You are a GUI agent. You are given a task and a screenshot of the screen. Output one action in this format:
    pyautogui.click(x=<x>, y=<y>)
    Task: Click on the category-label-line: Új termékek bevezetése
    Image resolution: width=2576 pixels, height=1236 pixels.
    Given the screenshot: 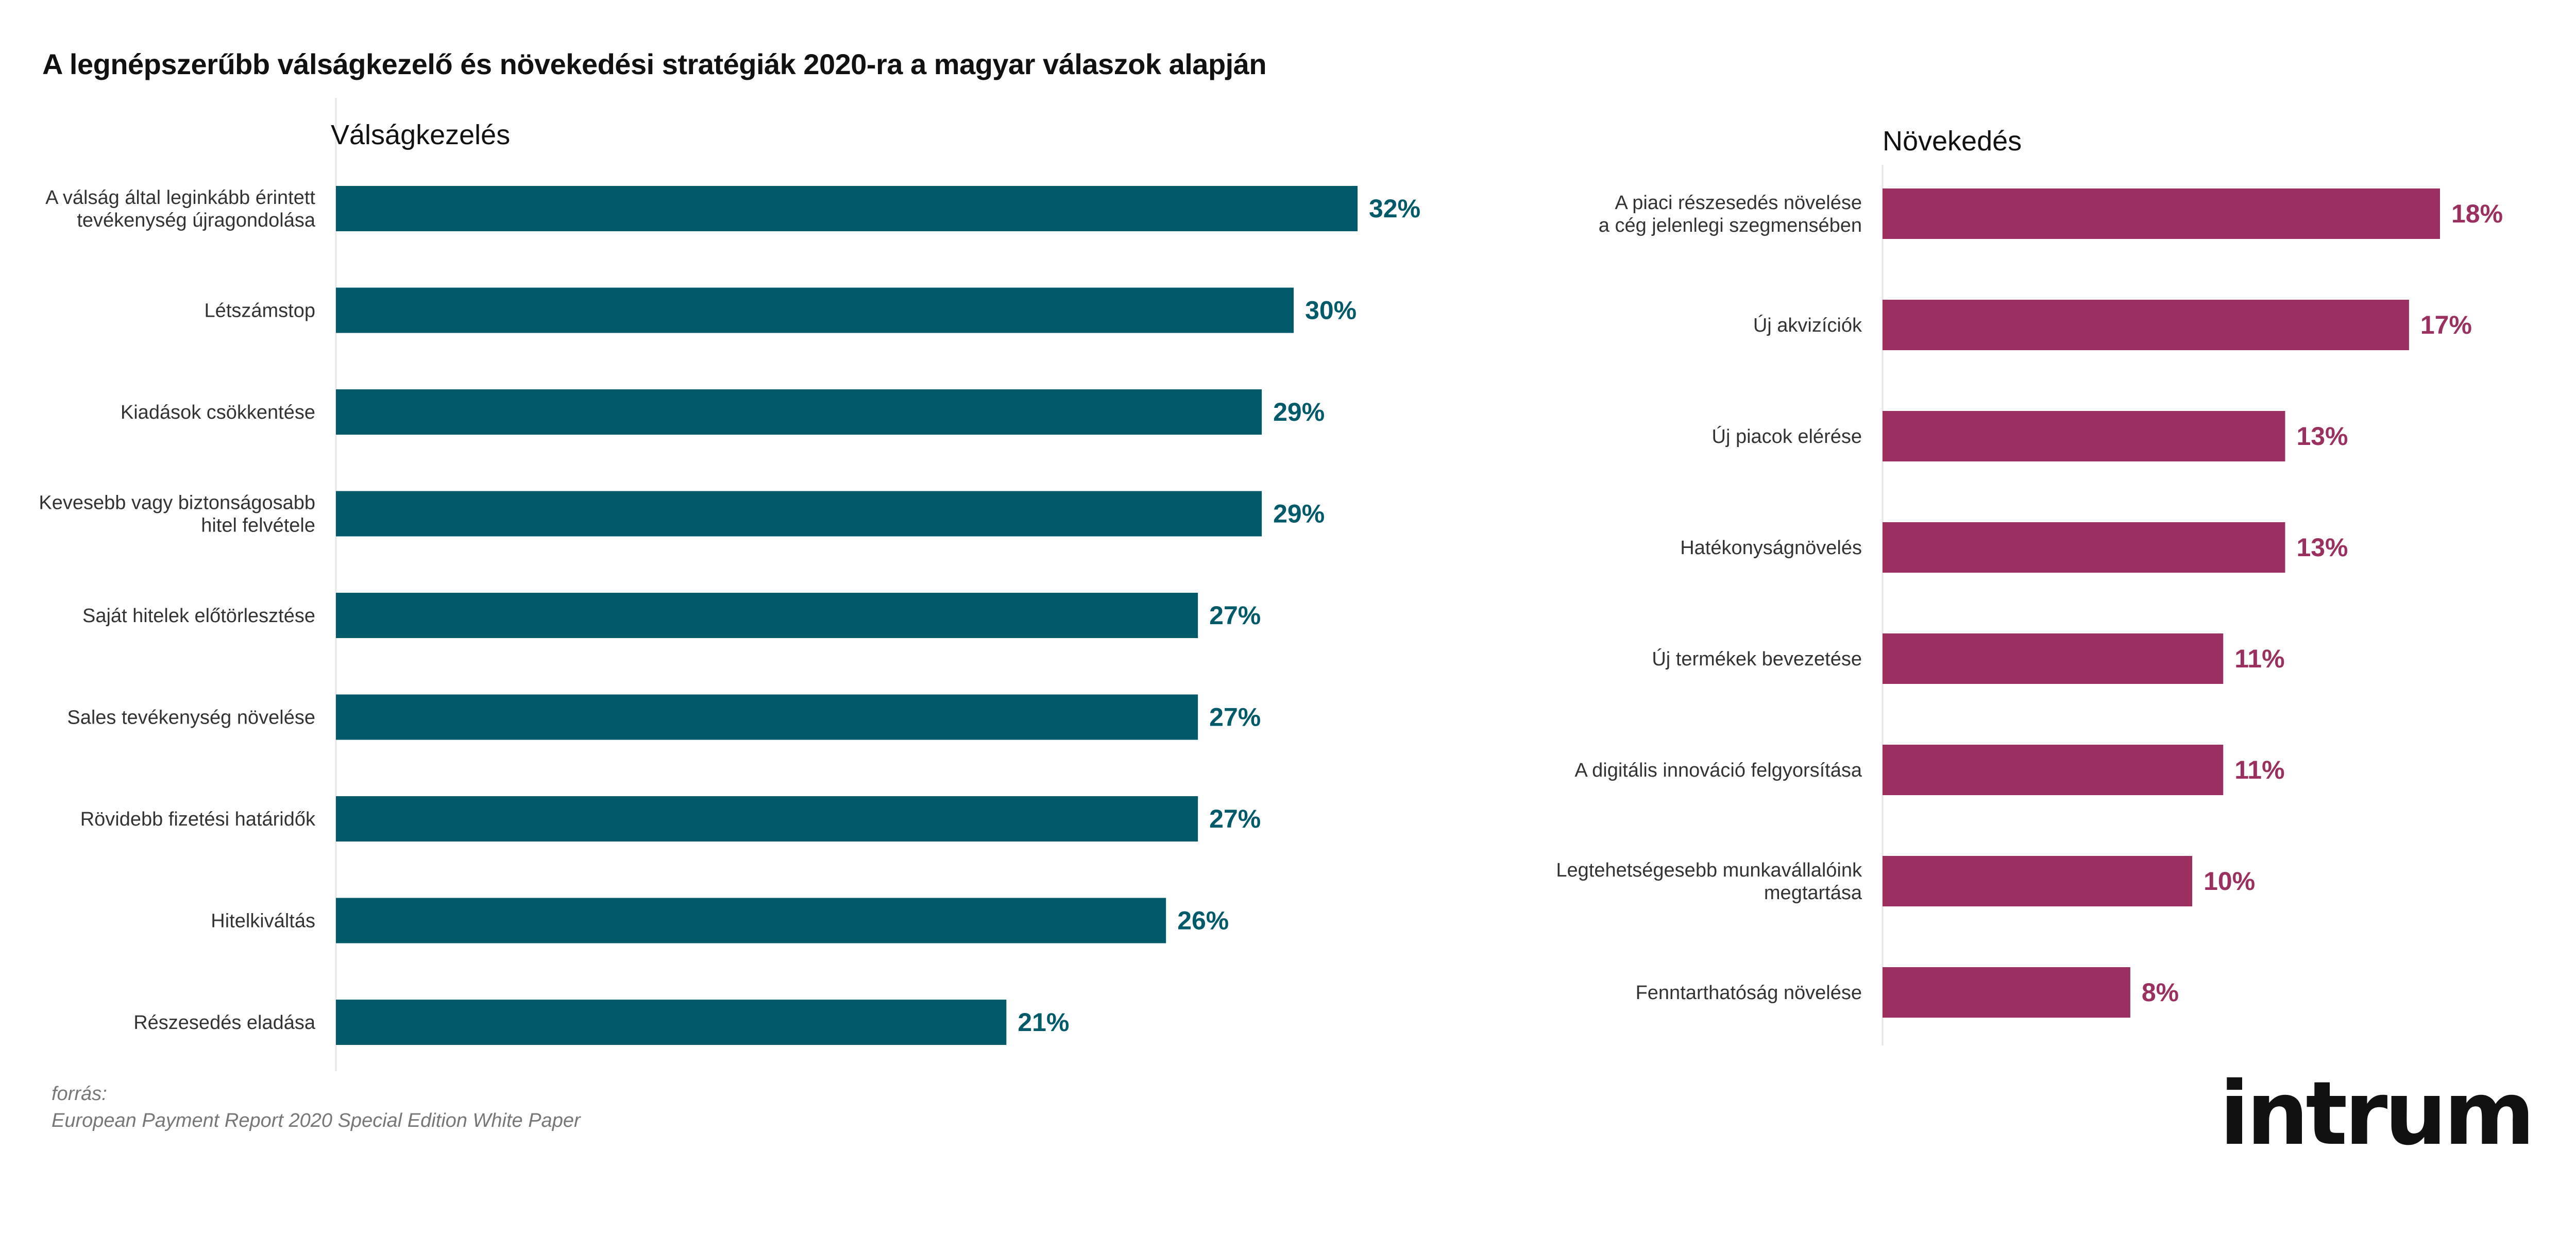 What is the action you would take?
    pyautogui.click(x=1757, y=659)
    